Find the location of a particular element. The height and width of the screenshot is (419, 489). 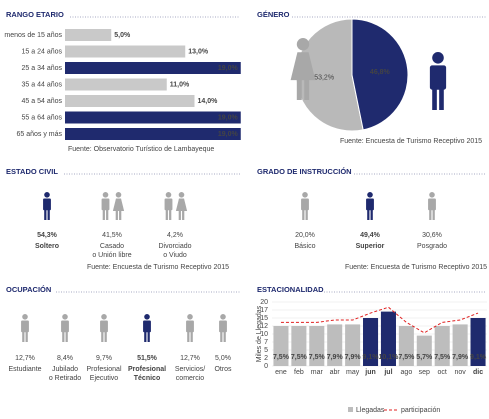

y-tick-label: 17 is located at coordinates (264, 310).